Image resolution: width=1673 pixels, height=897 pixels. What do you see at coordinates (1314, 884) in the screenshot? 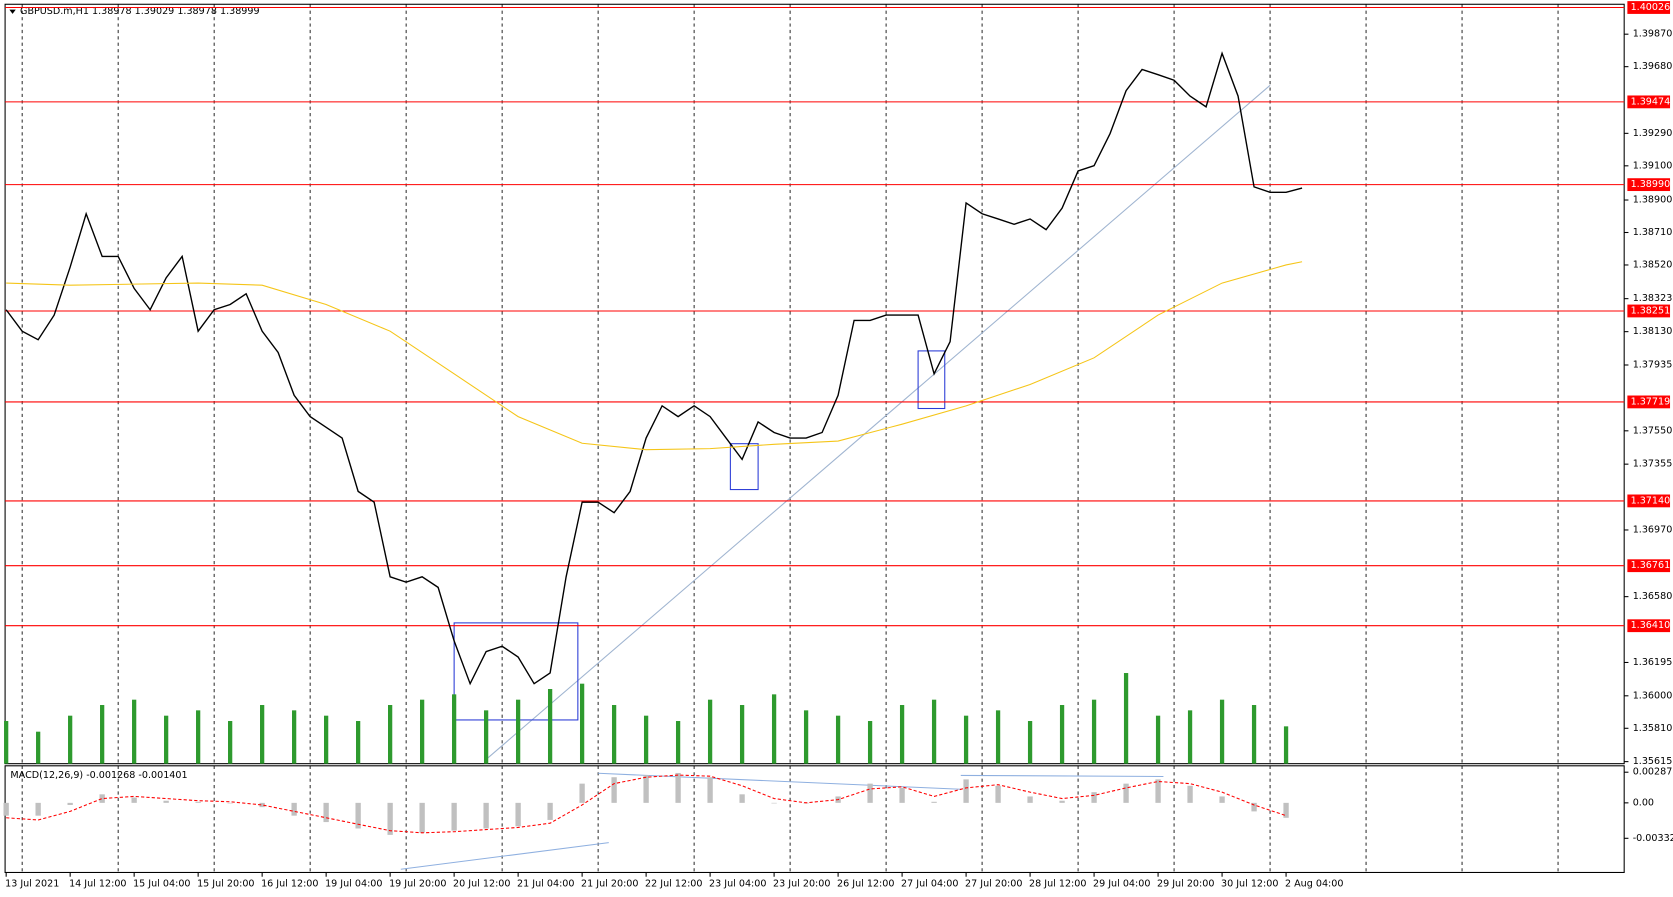
I see `x-tick-label: 2 Aug 04:00` at bounding box center [1314, 884].